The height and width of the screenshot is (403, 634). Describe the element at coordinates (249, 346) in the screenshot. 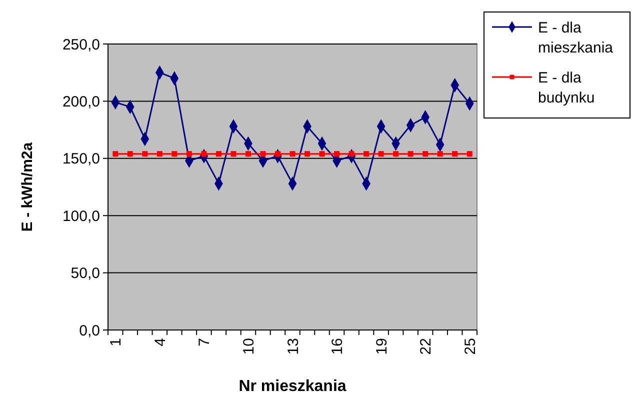

I see `x-tick-label: 10` at that location.